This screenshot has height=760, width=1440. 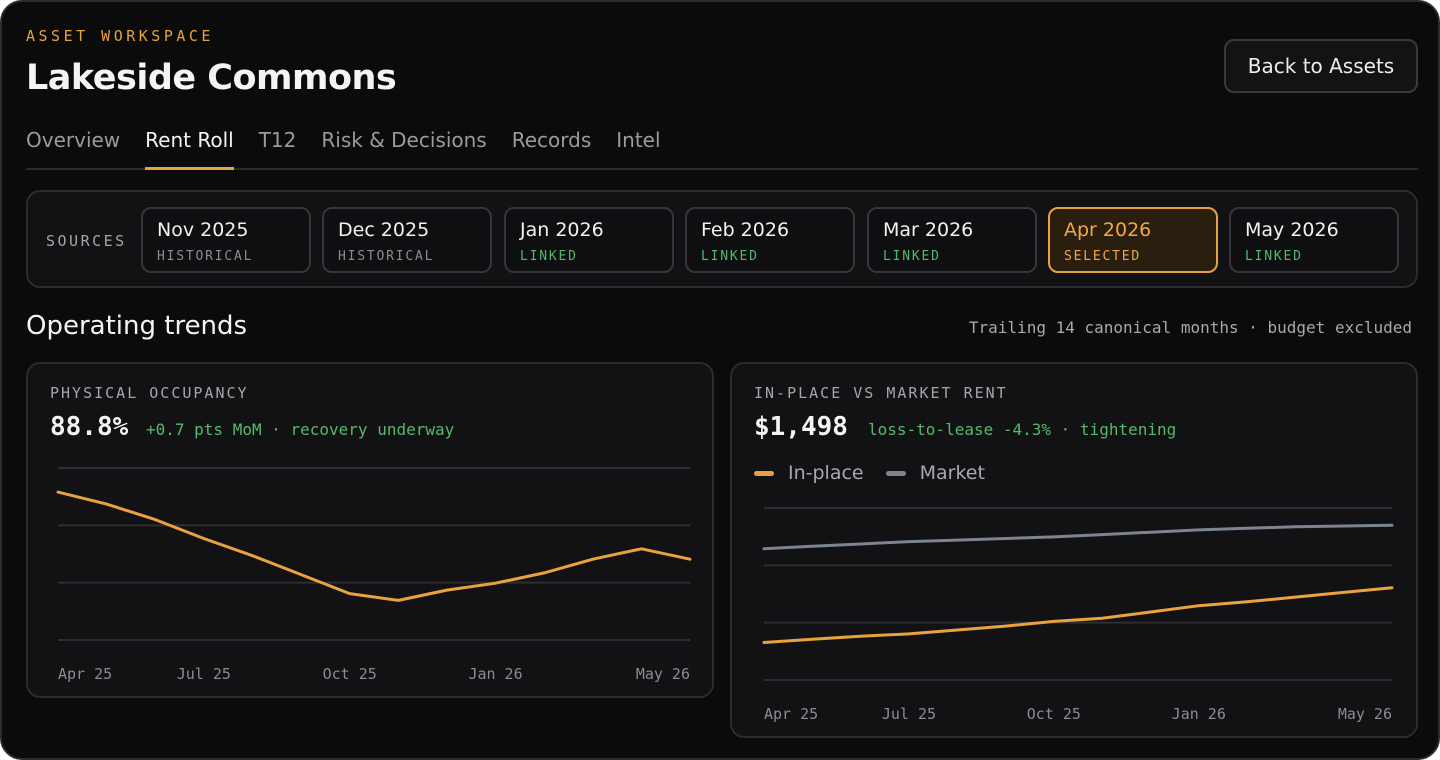 I want to click on source-may-2026: May 2026 LINKED, so click(x=1314, y=240).